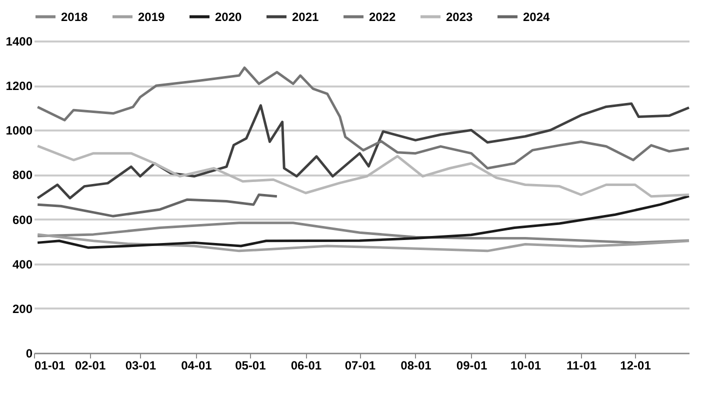 This screenshot has width=721, height=396. What do you see at coordinates (152, 17) in the screenshot?
I see `legend-label: 2019` at bounding box center [152, 17].